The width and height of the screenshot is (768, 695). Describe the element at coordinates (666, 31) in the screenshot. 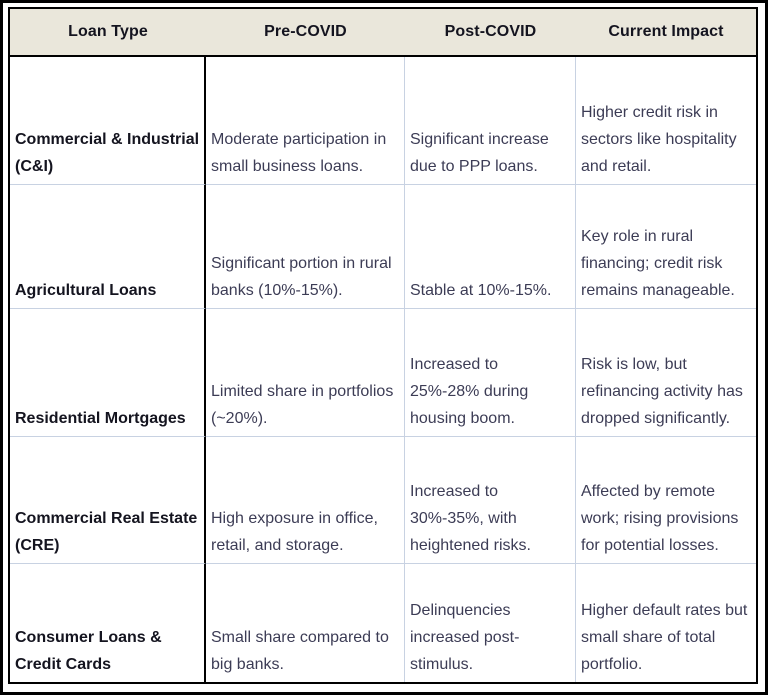

I see `column-header-current-impact: Current Impact` at that location.